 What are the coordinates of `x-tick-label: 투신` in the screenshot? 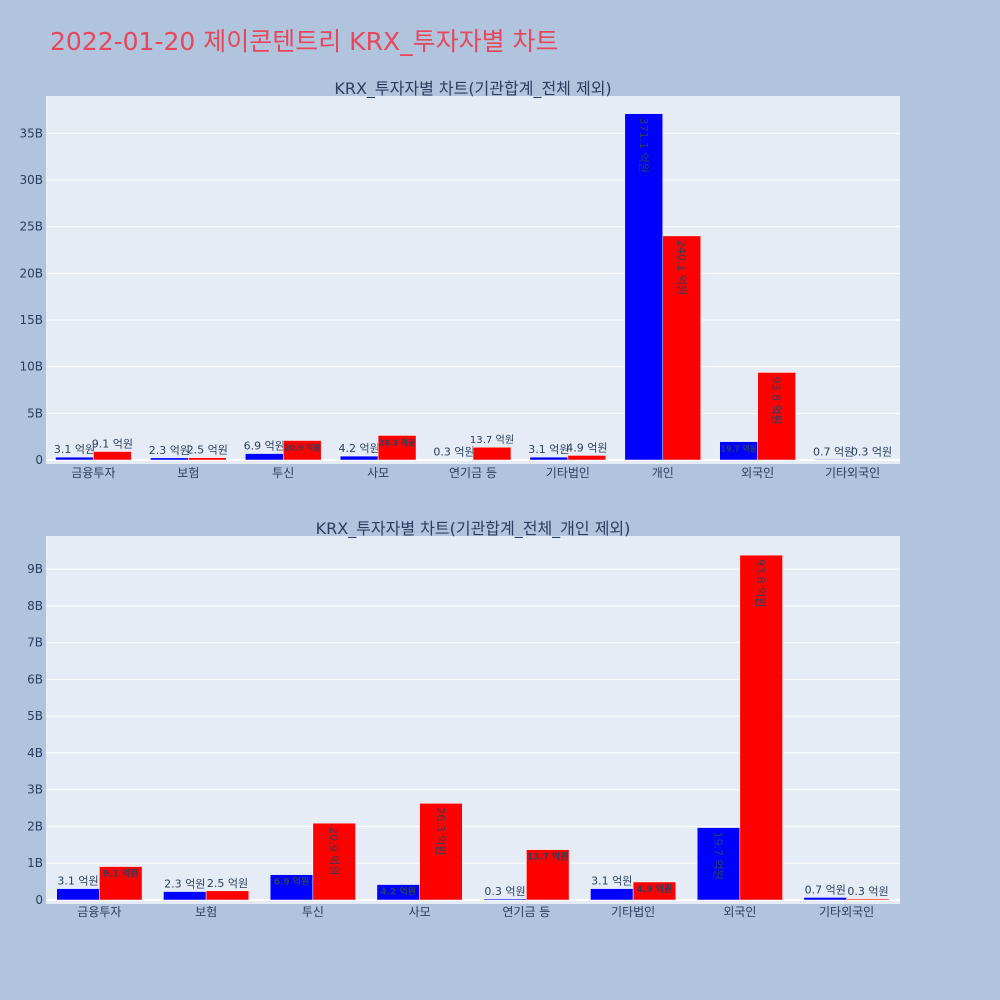 It's located at (313, 912).